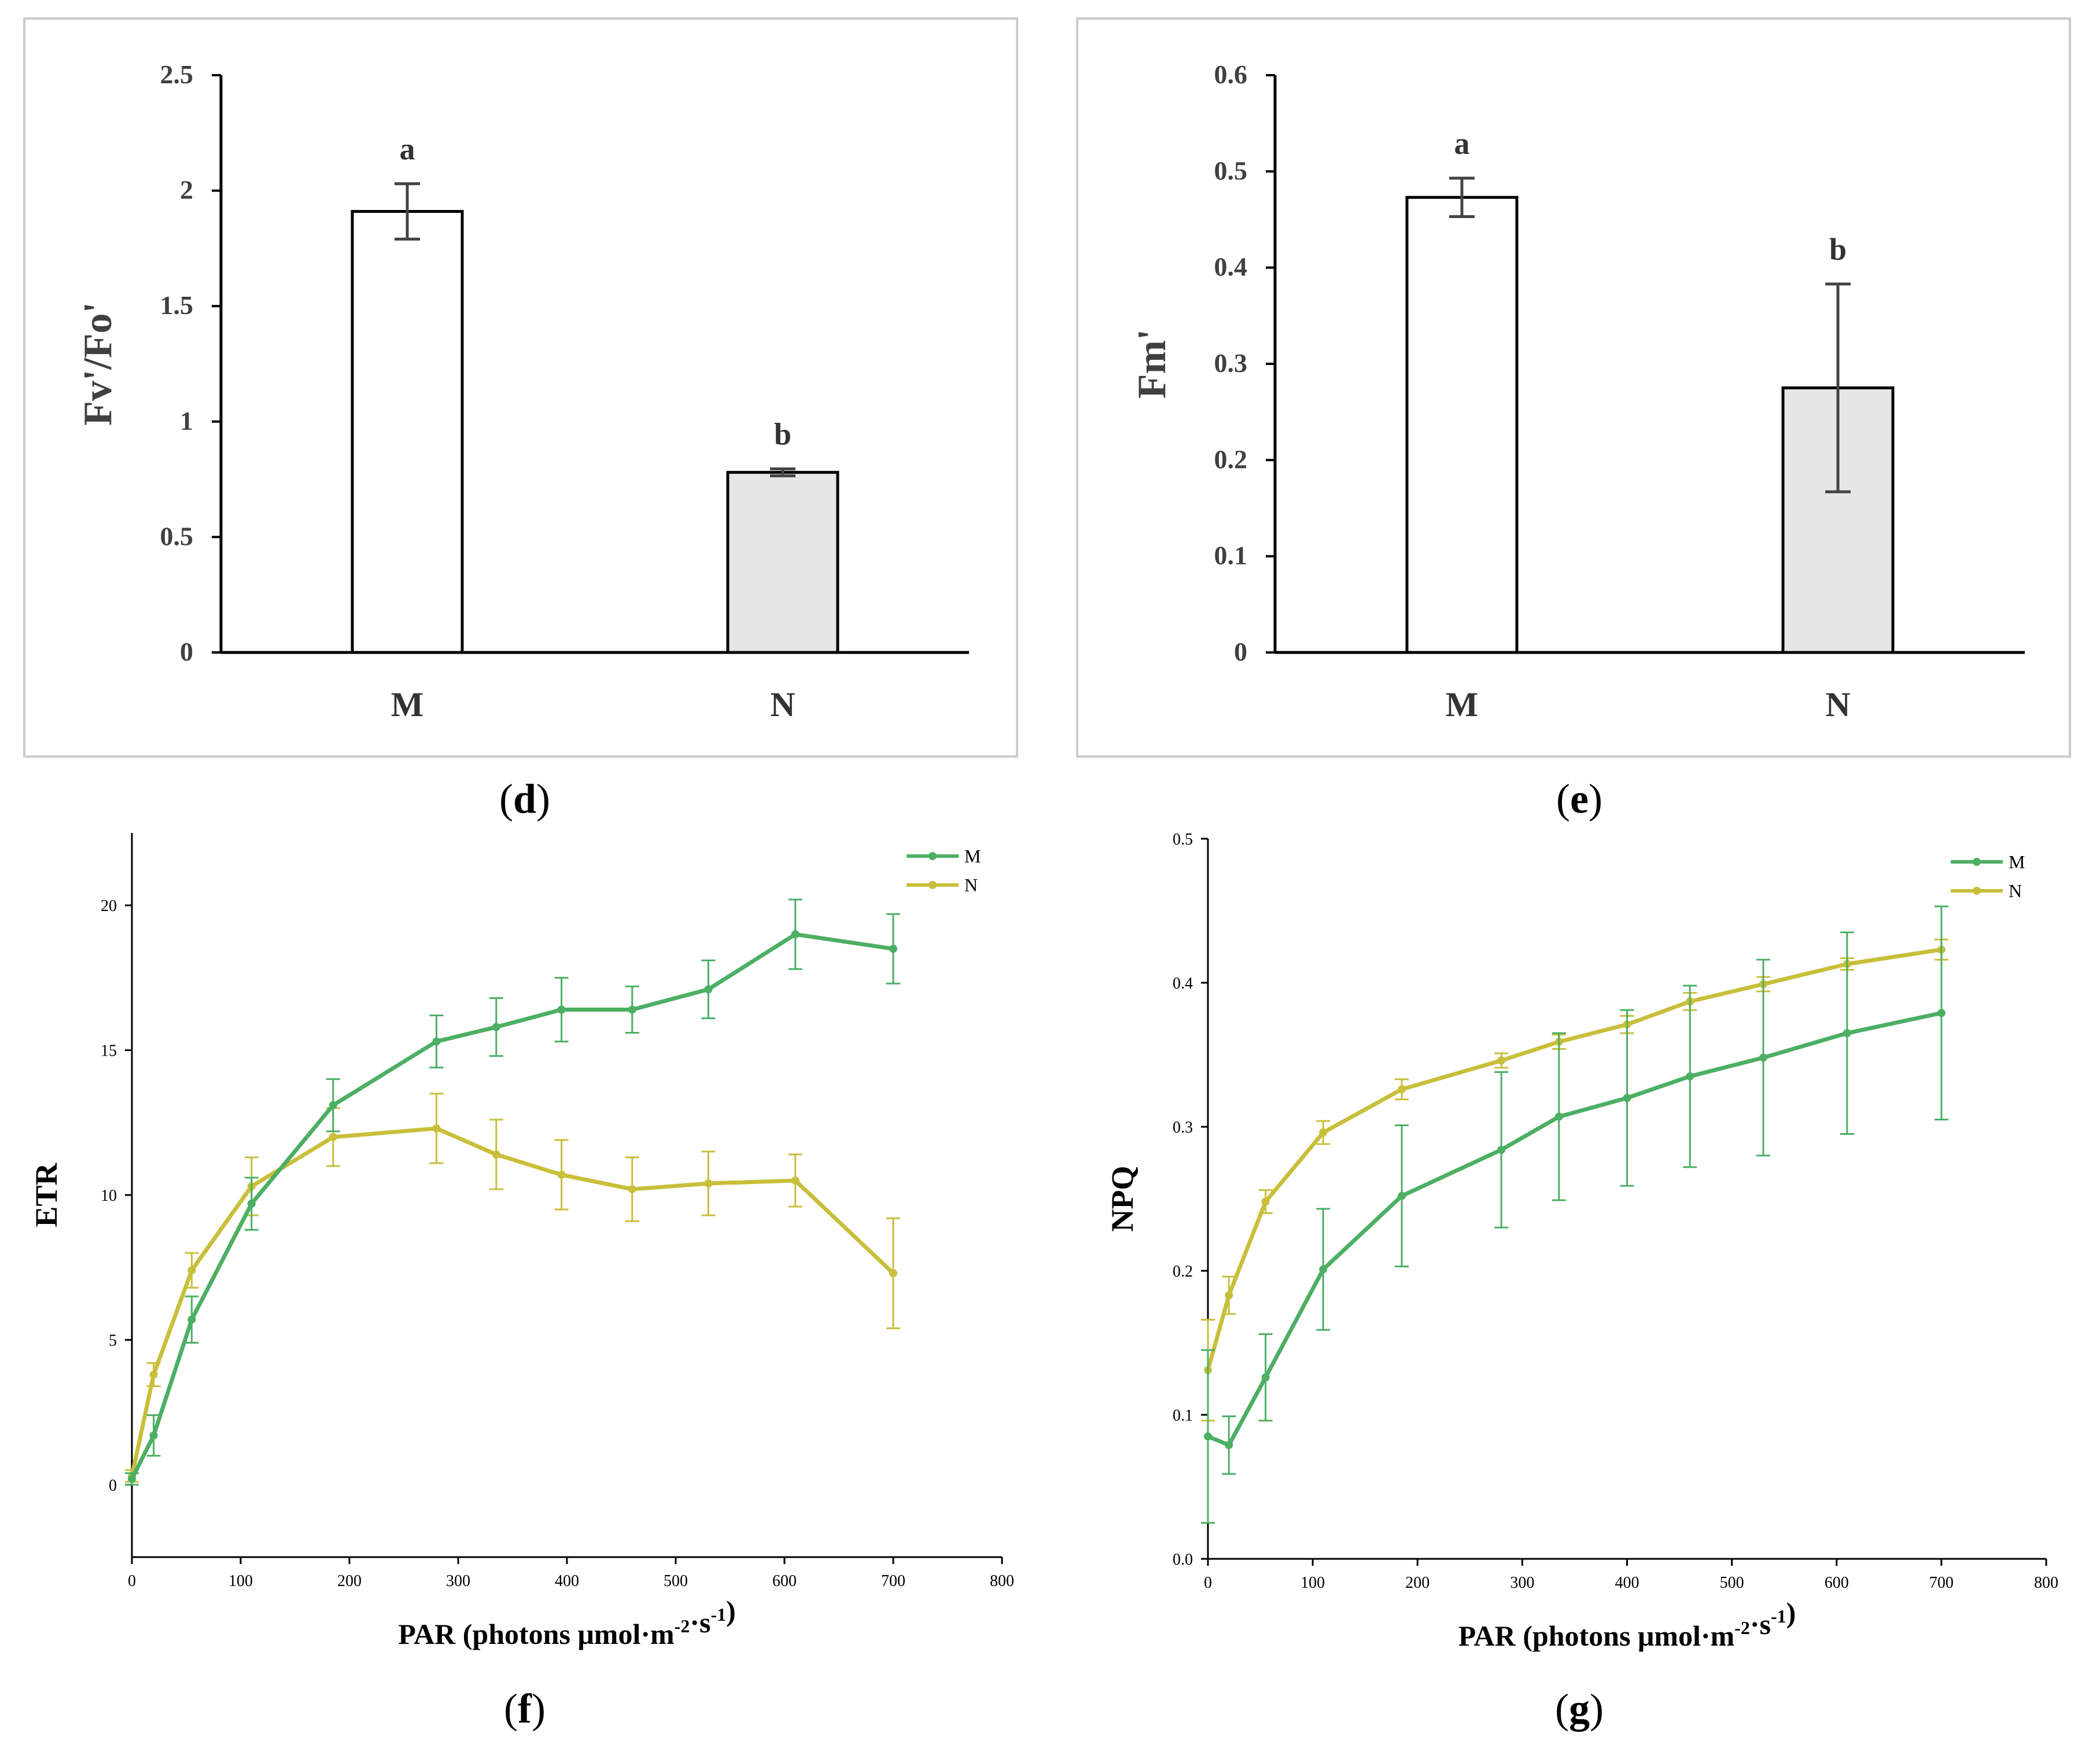  Describe the element at coordinates (177, 305) in the screenshot. I see `y-tick-label-d: 1.5` at that location.